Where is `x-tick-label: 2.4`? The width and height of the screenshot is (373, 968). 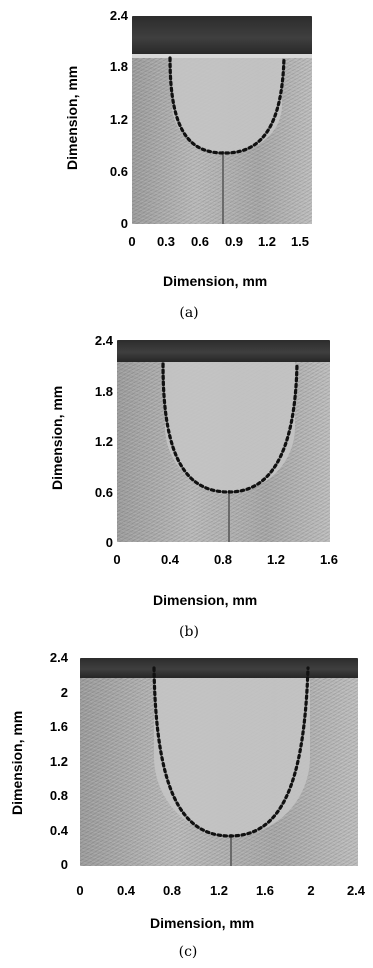 x-tick-label: 2.4 is located at coordinates (356, 890).